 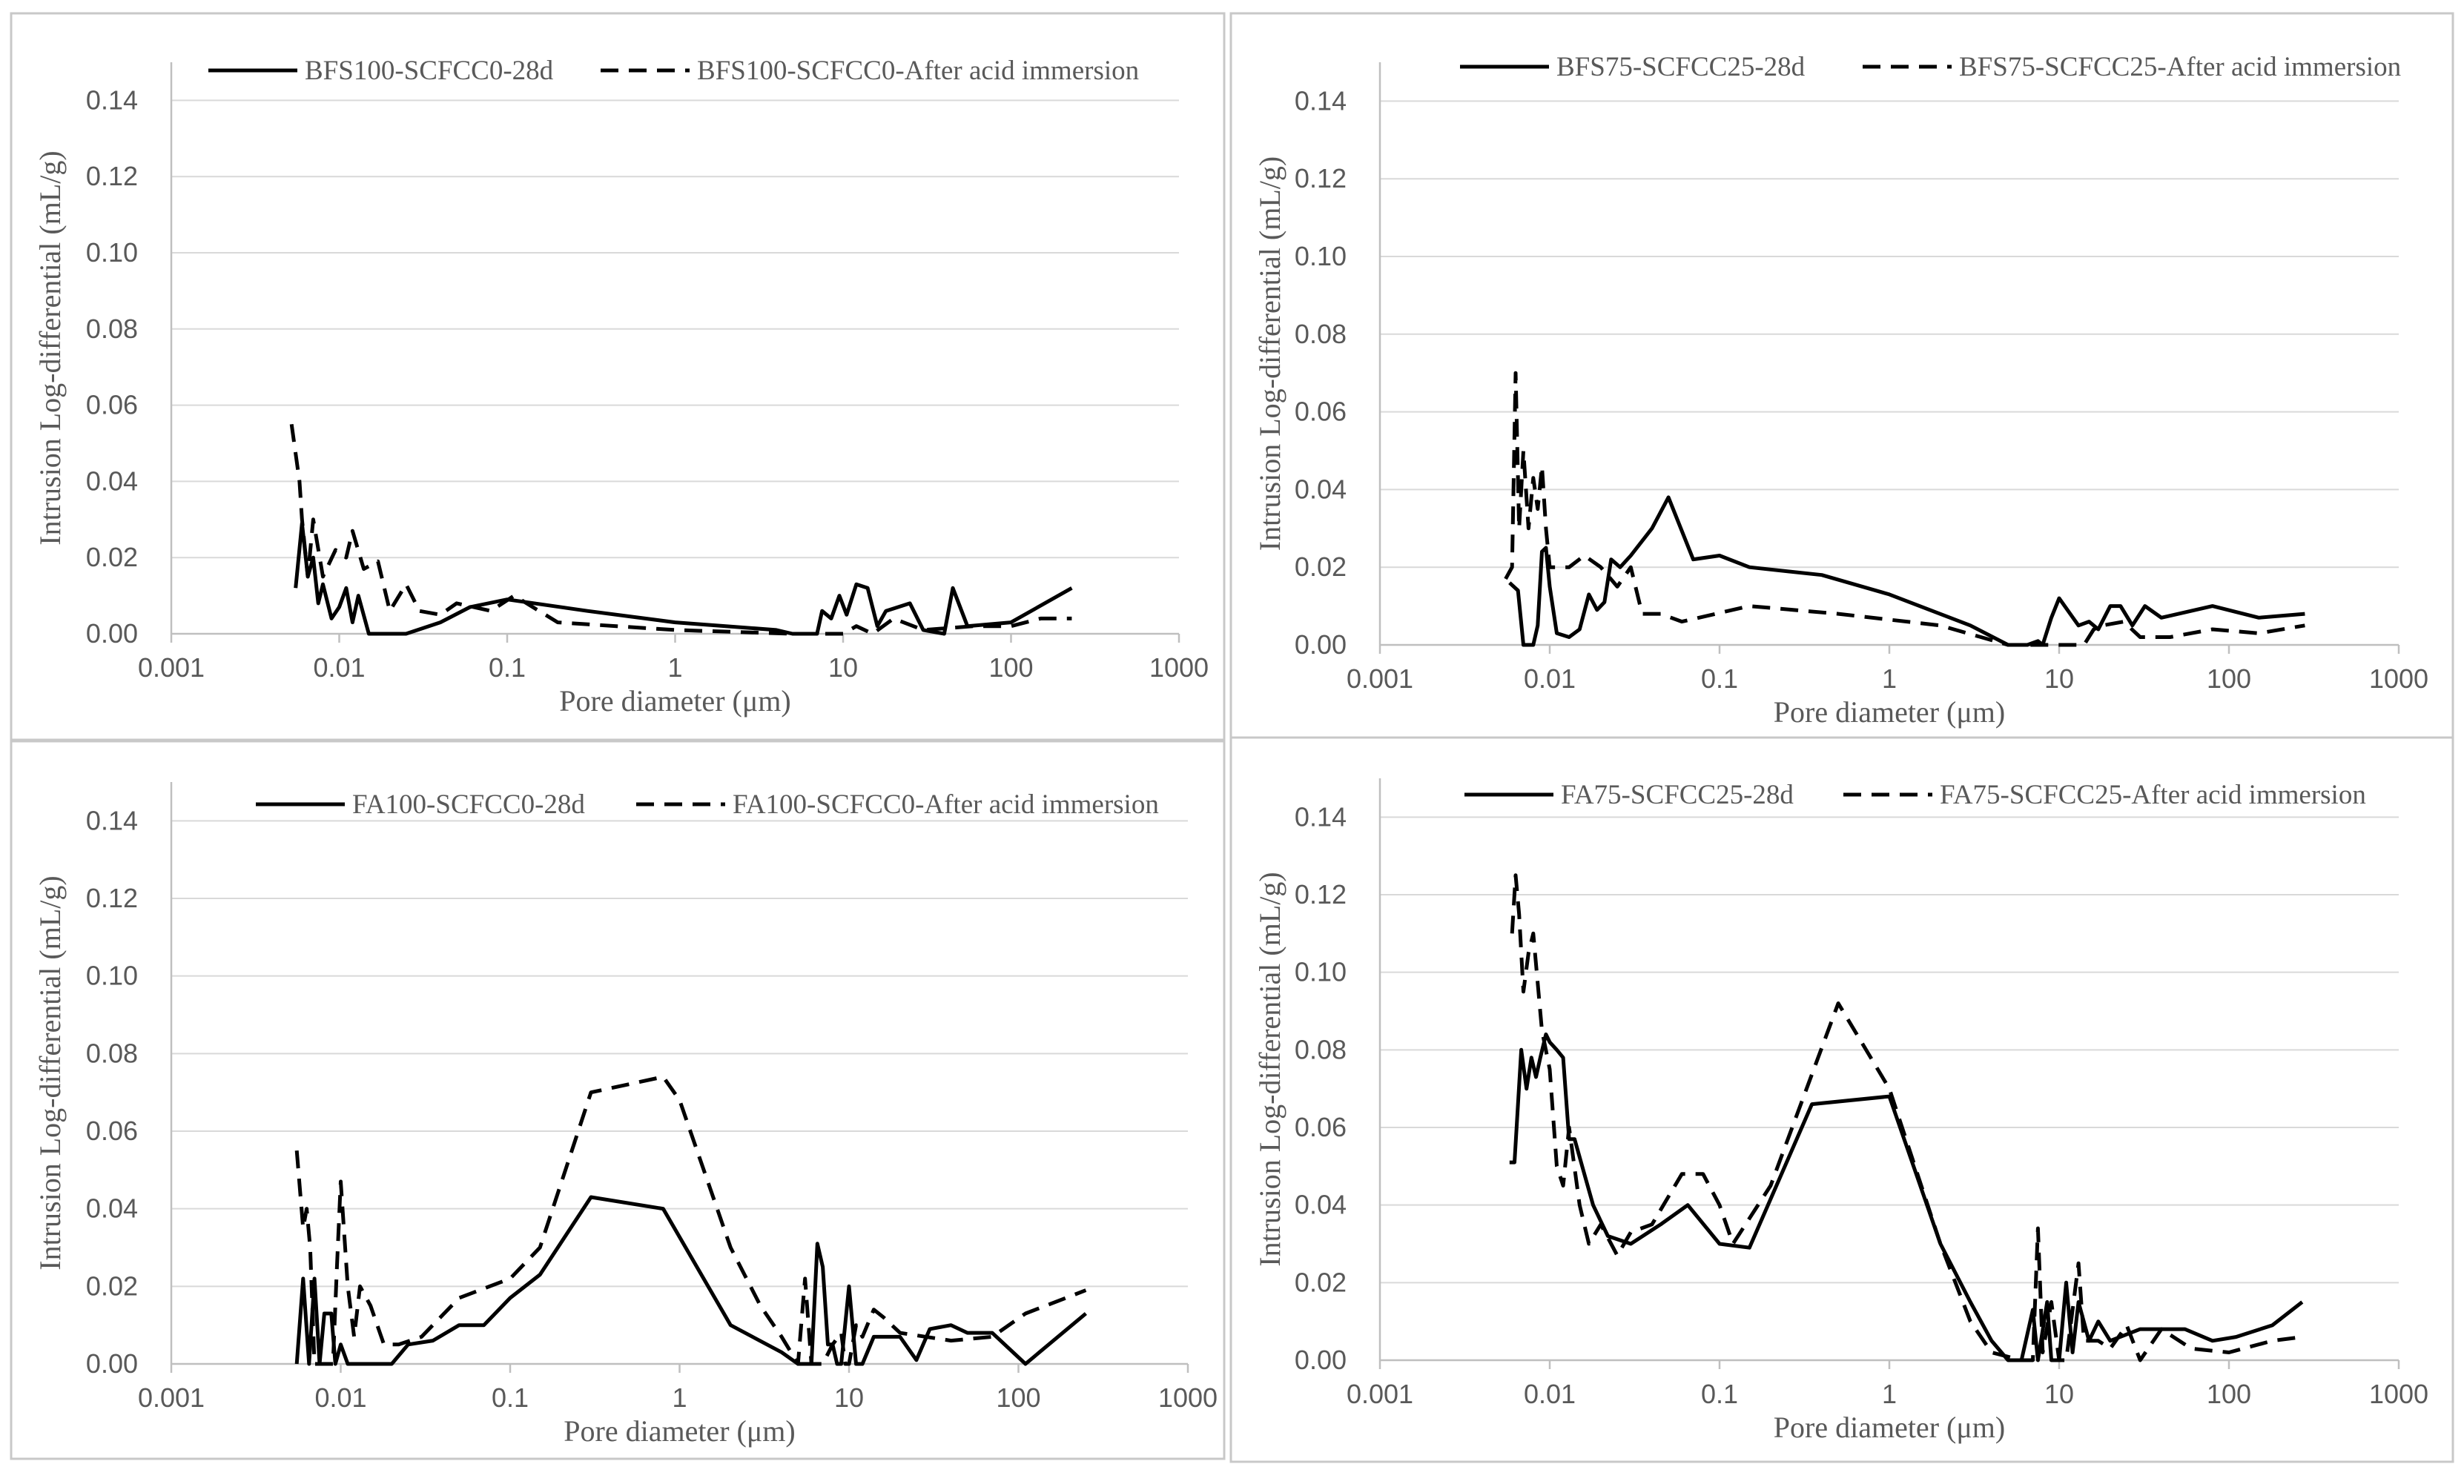 What do you see at coordinates (946, 804) in the screenshot?
I see `legend-label: FA100-SCFCC0-After acid immersion` at bounding box center [946, 804].